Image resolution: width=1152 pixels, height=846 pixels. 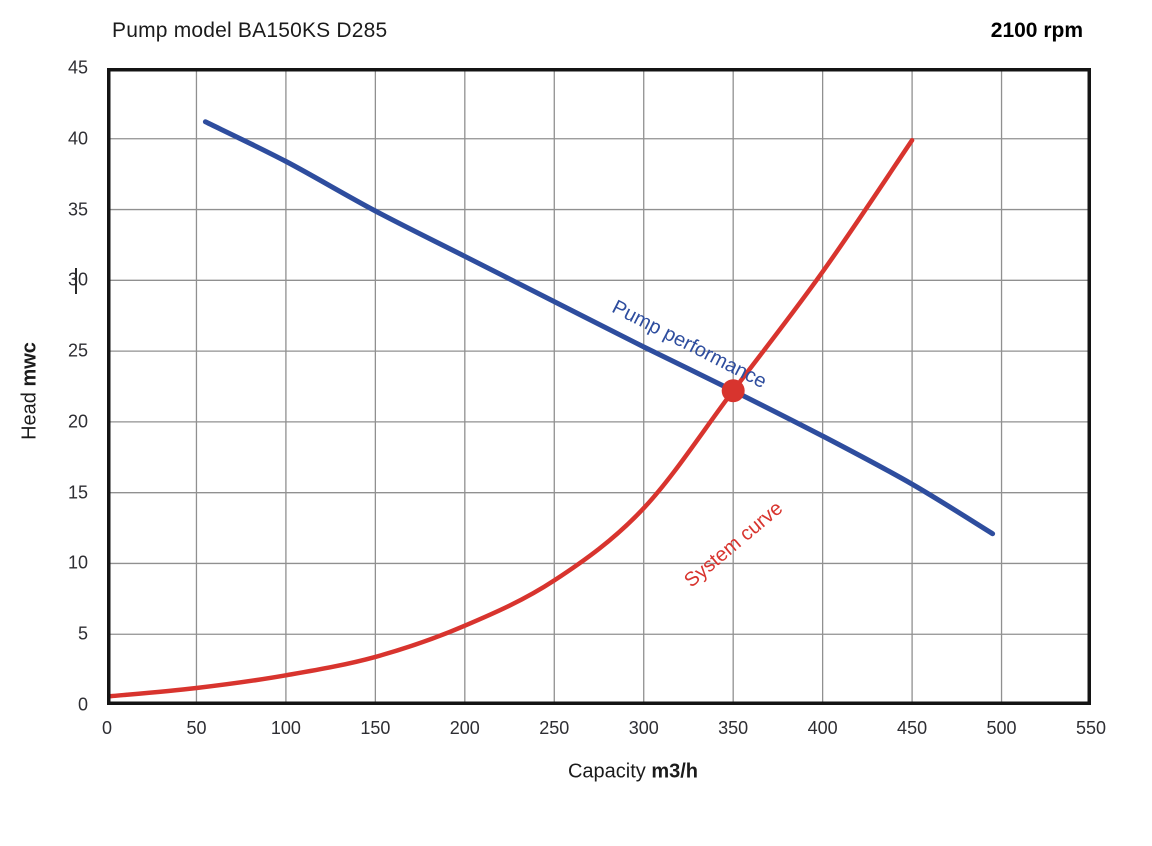 I want to click on y-tick-label: 15, so click(x=77, y=492).